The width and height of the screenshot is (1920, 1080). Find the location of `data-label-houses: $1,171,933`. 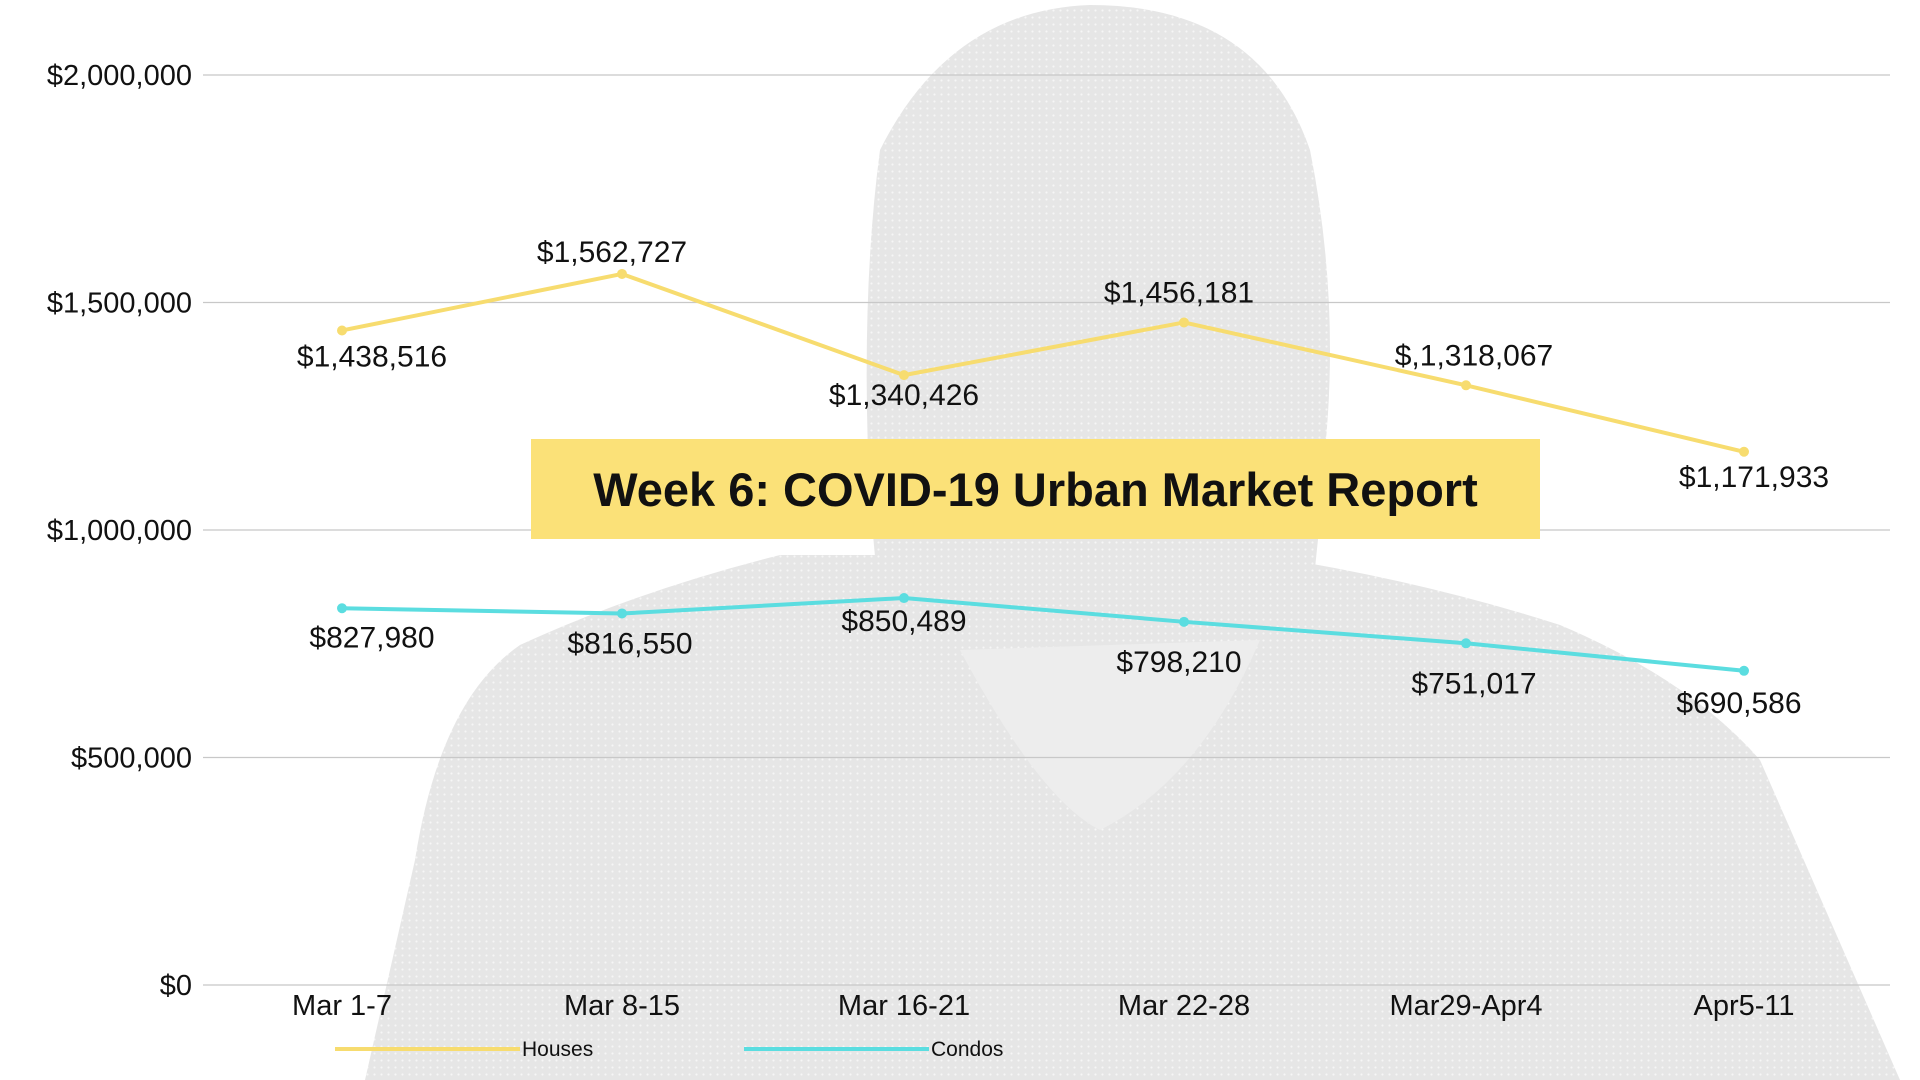

data-label-houses: $1,171,933 is located at coordinates (1754, 477).